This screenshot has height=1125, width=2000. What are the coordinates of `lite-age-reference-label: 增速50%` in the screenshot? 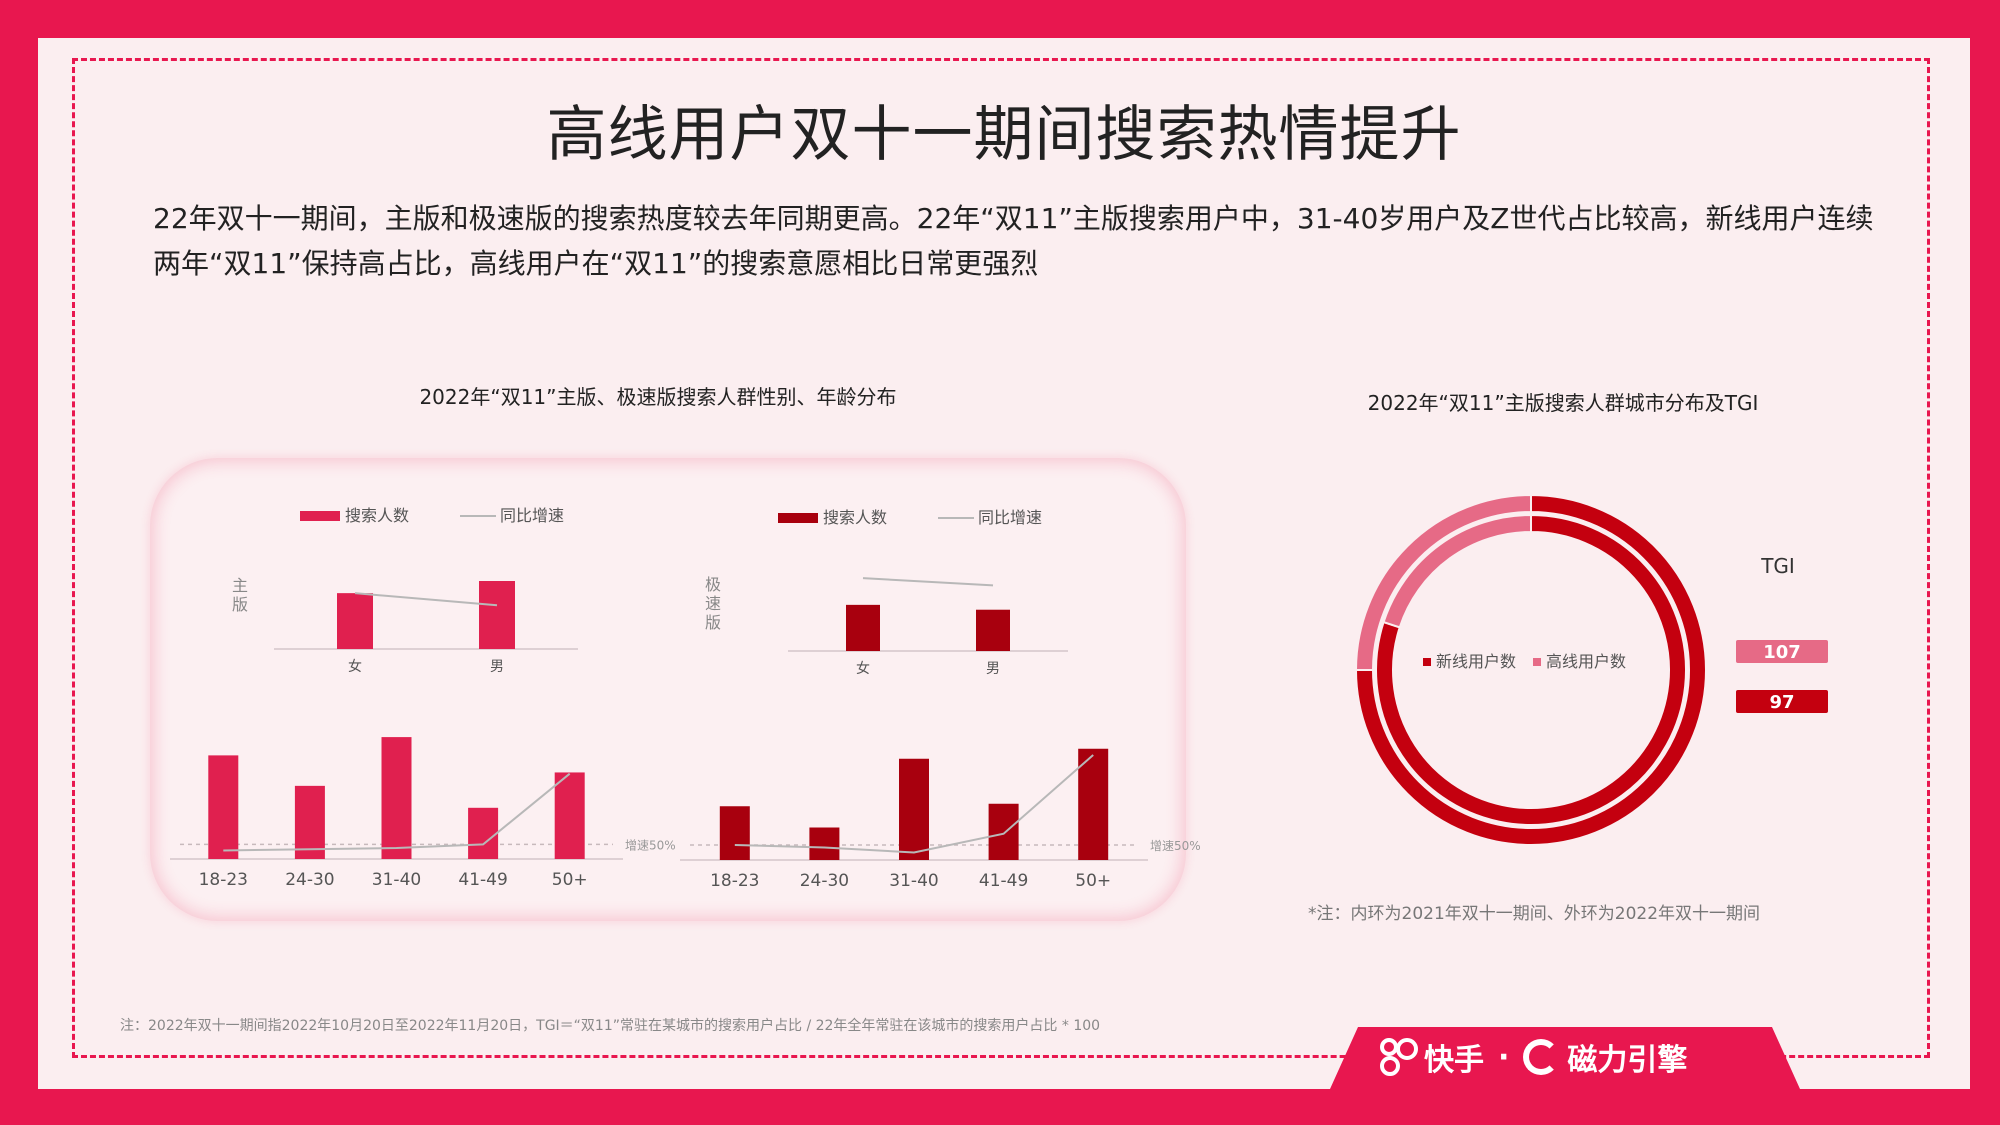 It's located at (1175, 846).